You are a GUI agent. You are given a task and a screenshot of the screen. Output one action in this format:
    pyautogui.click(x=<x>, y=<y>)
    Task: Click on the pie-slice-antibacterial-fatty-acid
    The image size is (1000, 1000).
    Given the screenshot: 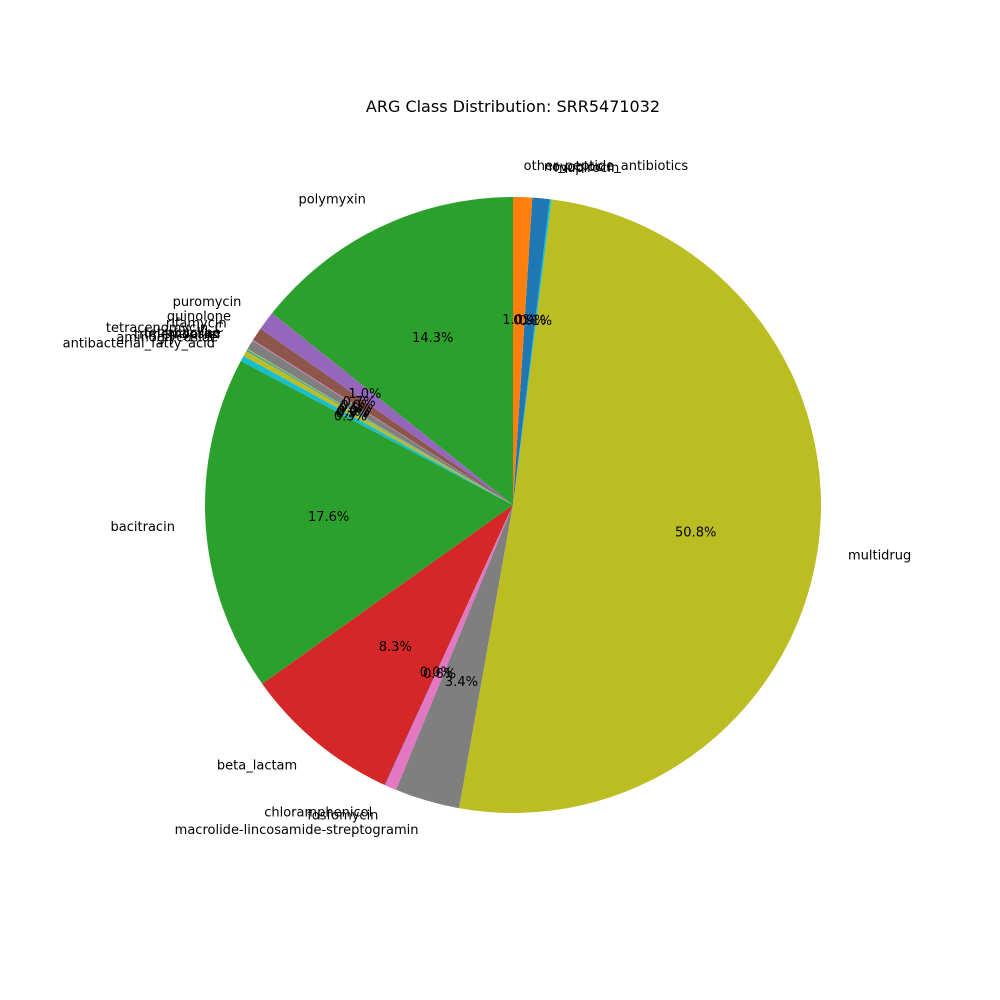 What is the action you would take?
    pyautogui.click(x=376, y=430)
    